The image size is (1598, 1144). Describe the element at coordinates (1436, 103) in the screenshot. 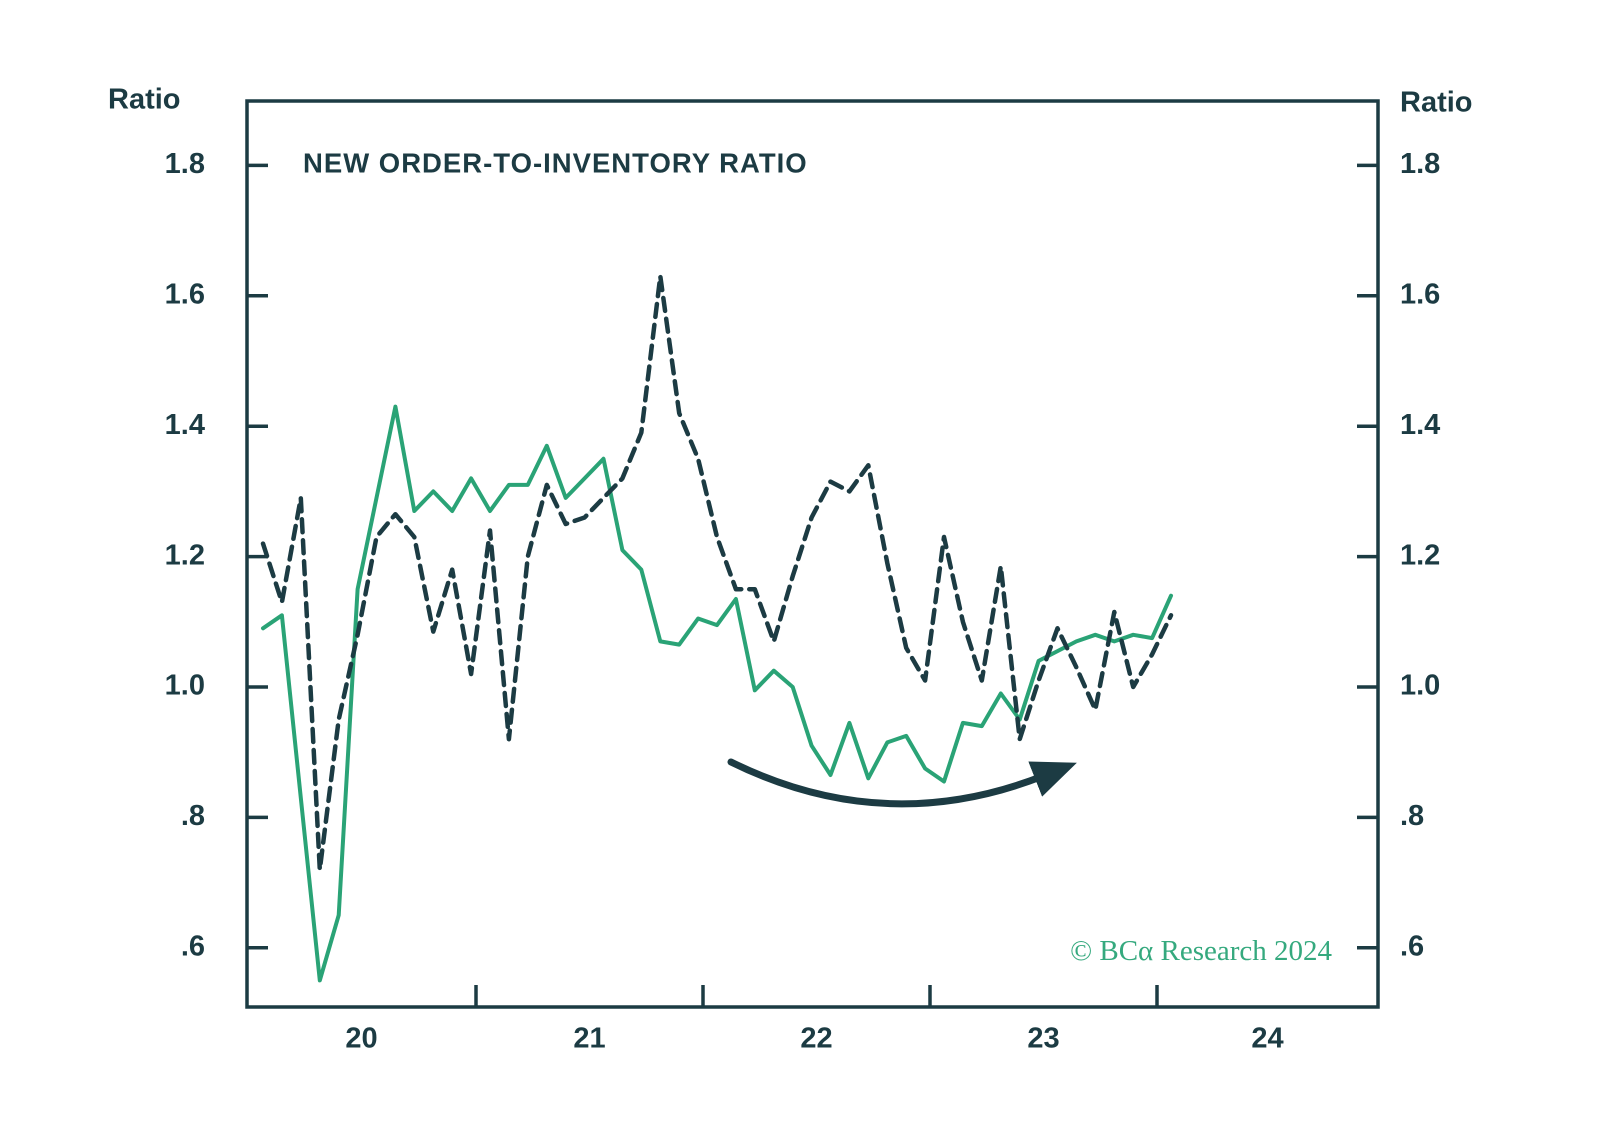

I see `y-axis-label-right: Ratio` at that location.